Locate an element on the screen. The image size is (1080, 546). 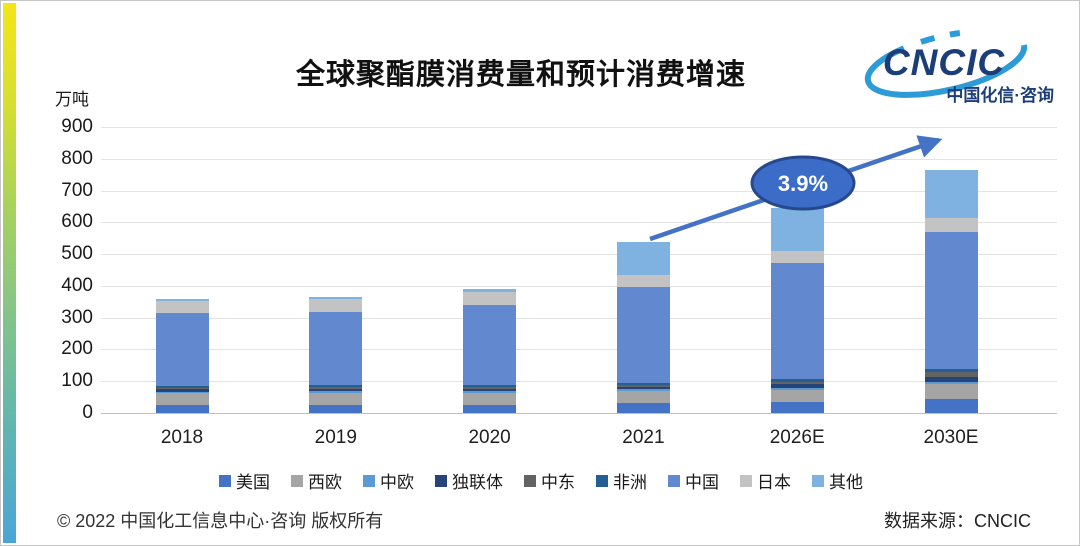
legend-label: 其他 is located at coordinates (846, 482).